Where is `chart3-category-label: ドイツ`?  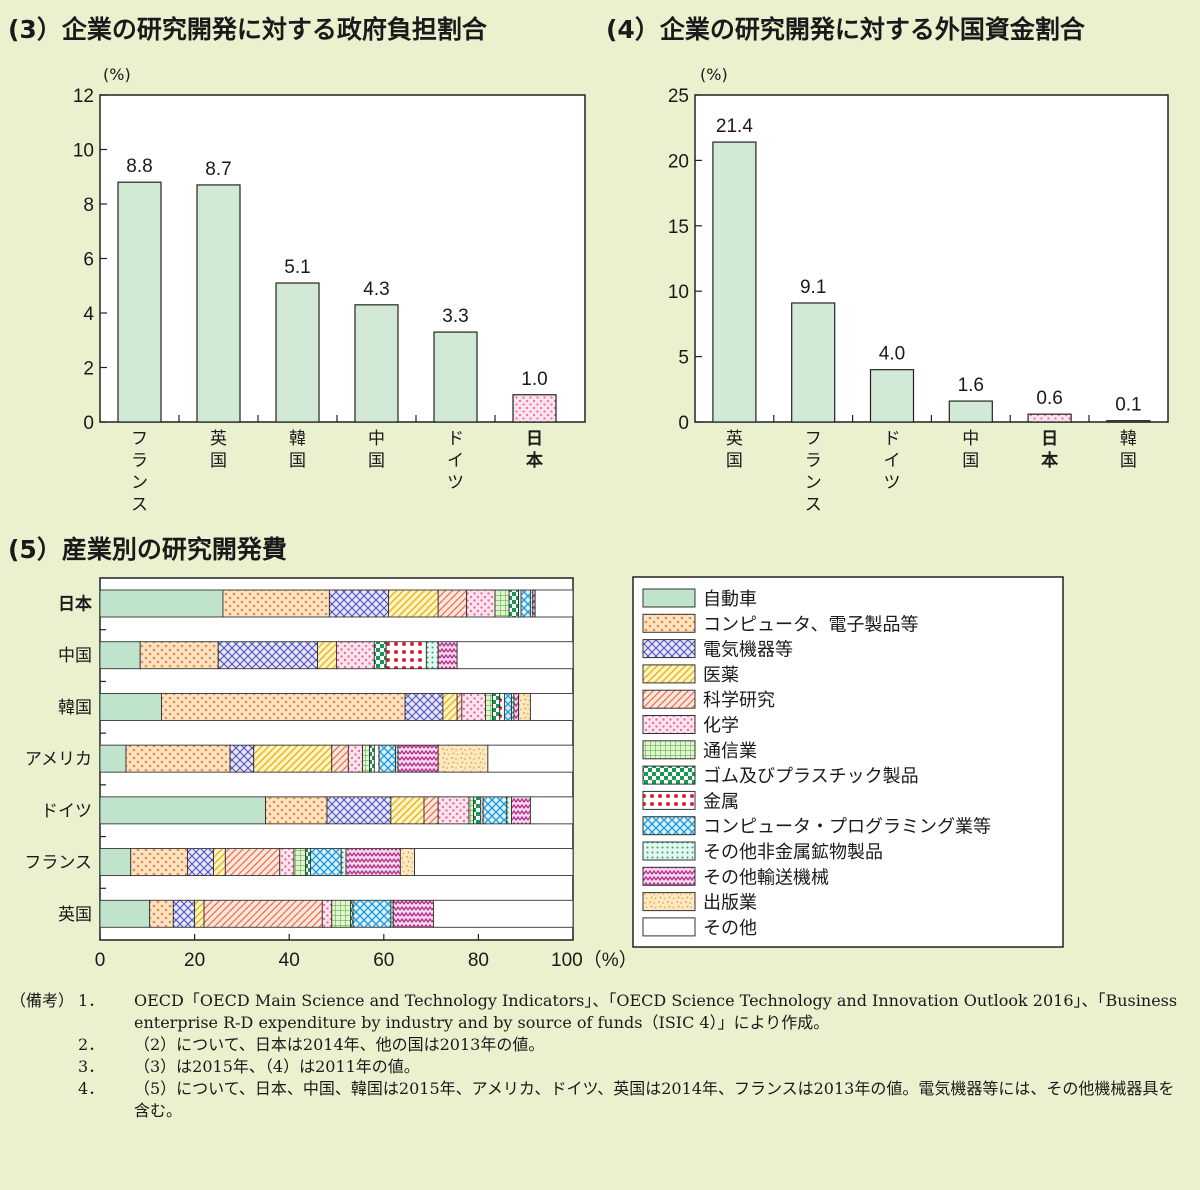
chart3-category-label: ドイツ is located at coordinates (455, 461).